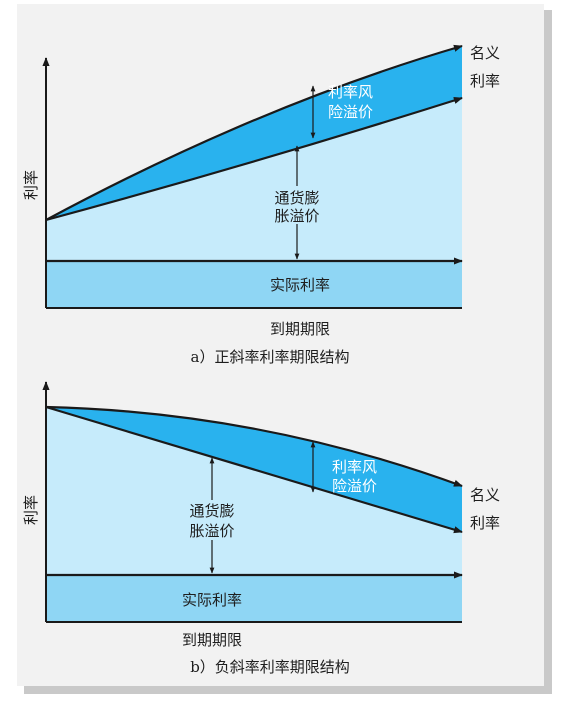 This screenshot has width=566, height=702. I want to click on risk-free-curve, so click(254, 159).